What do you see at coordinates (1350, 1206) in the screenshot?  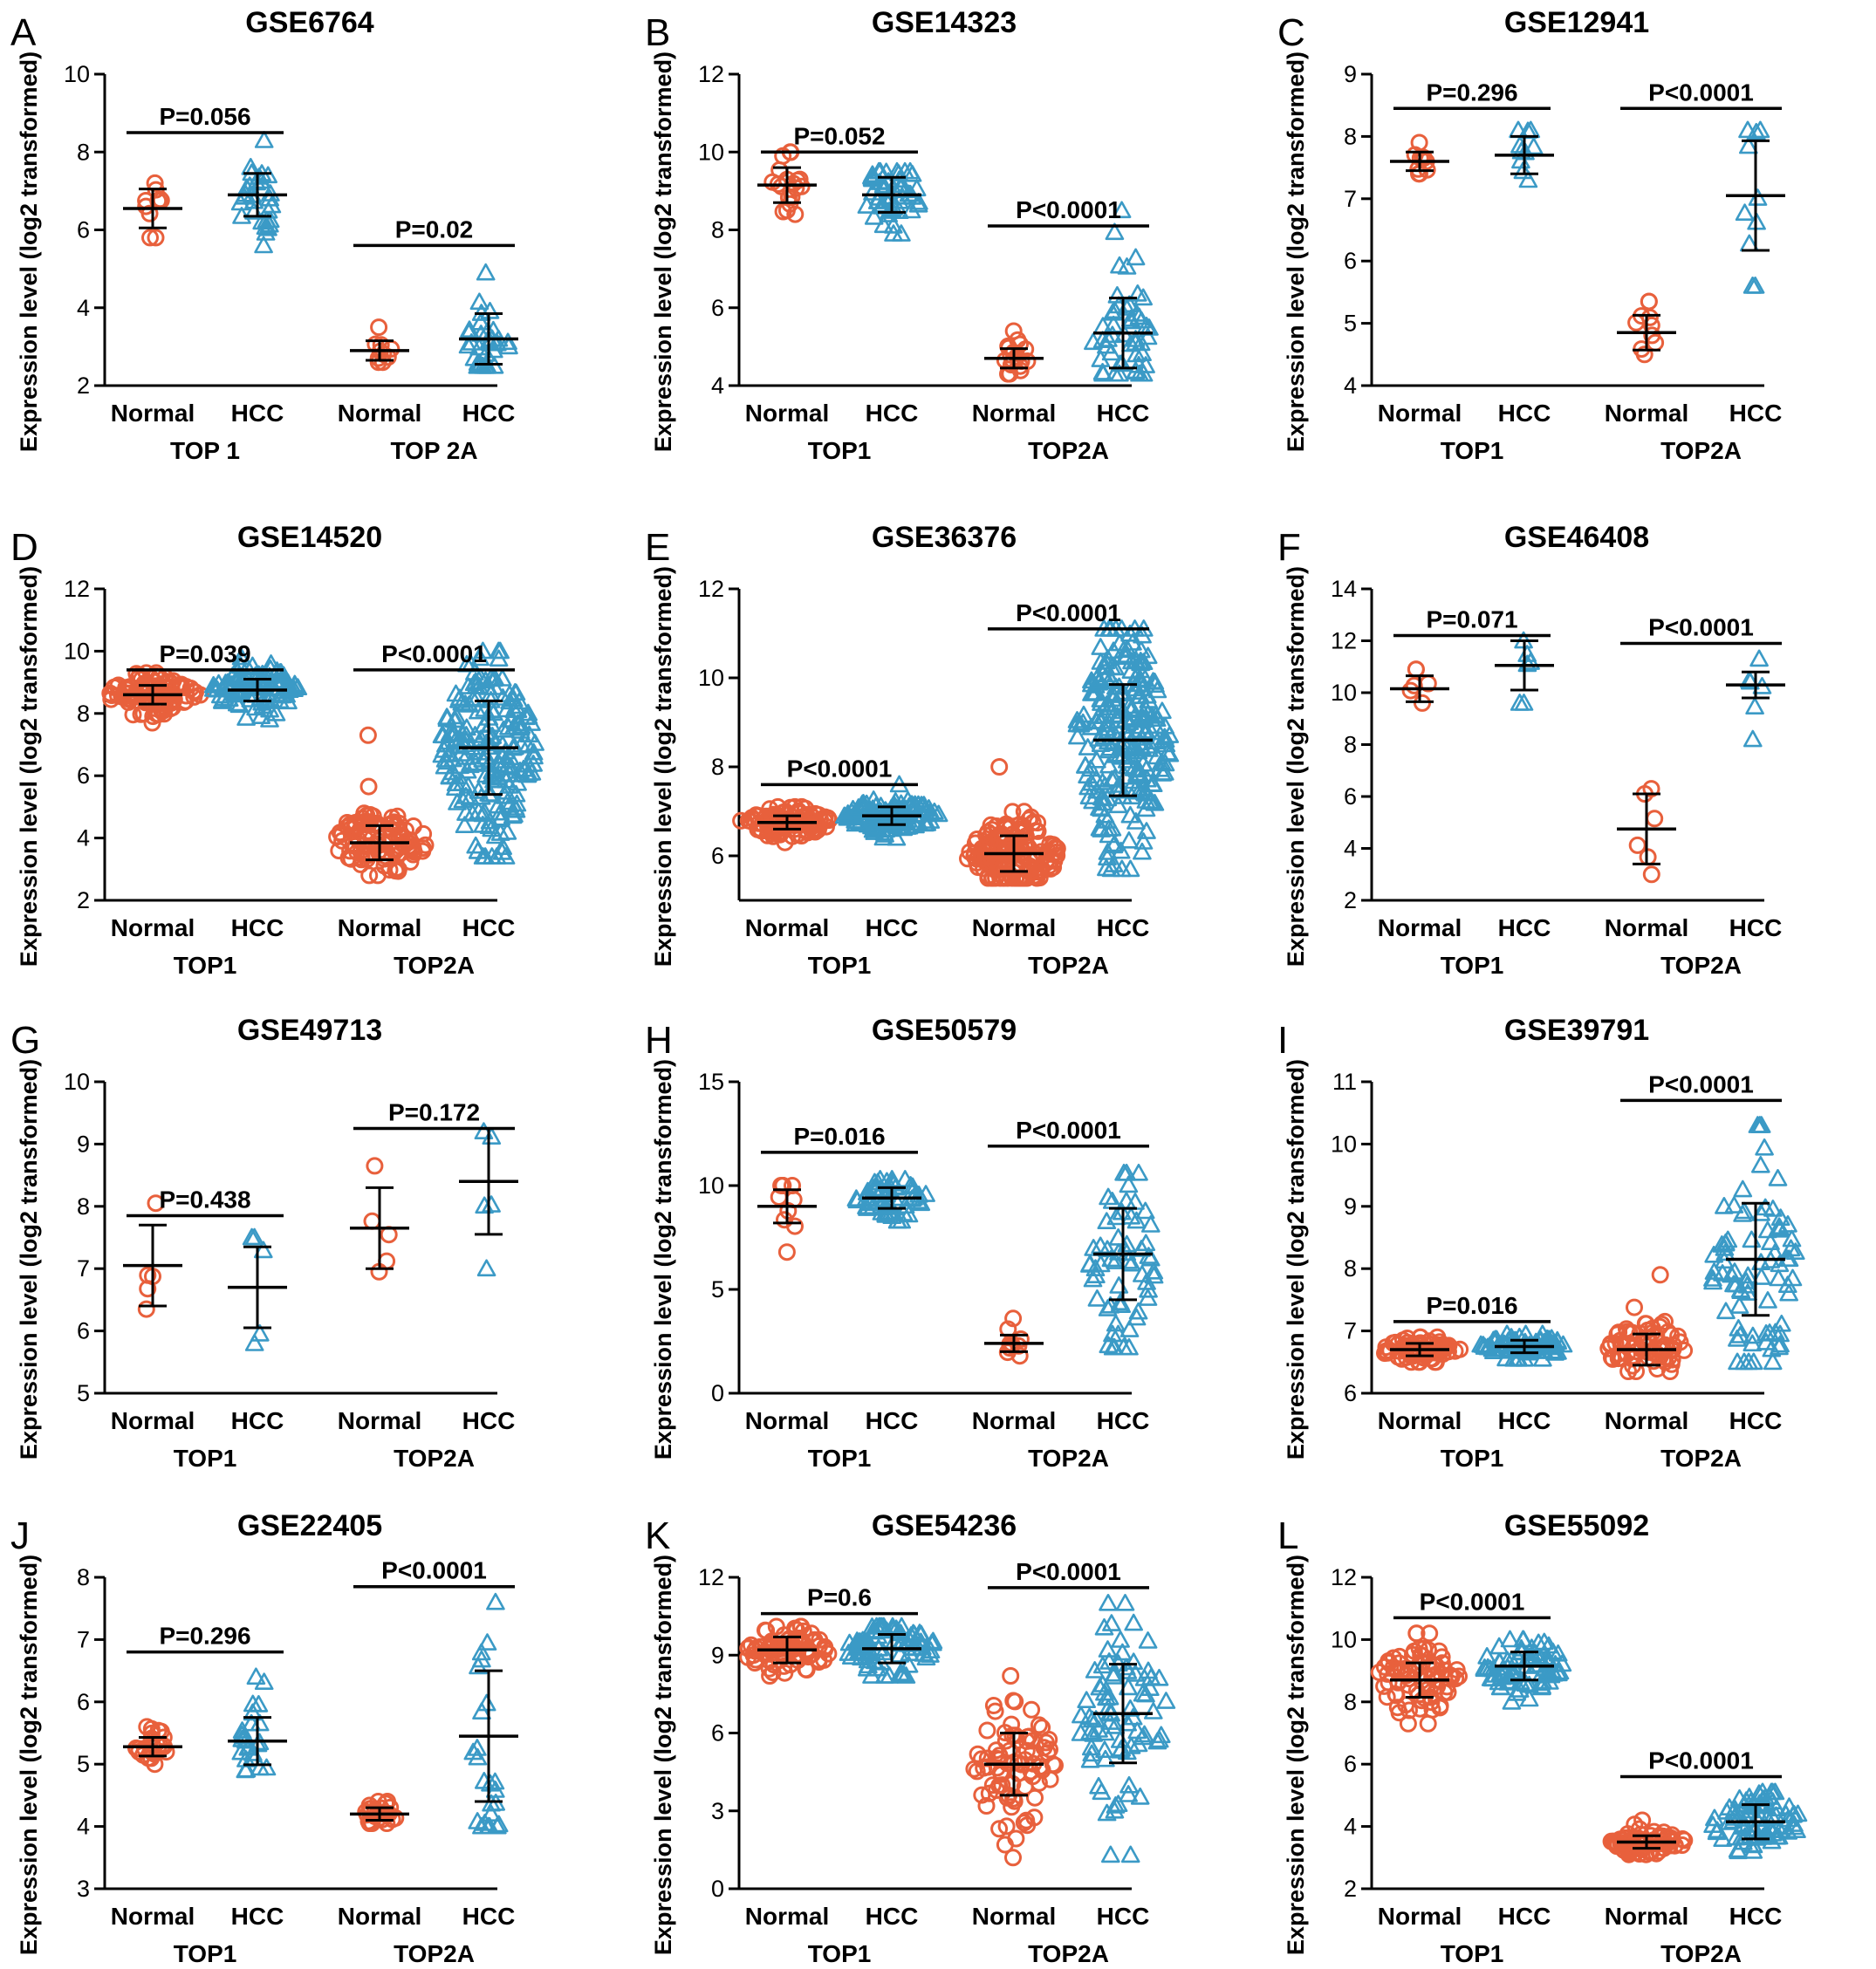 I see `y-tick-label: 9` at bounding box center [1350, 1206].